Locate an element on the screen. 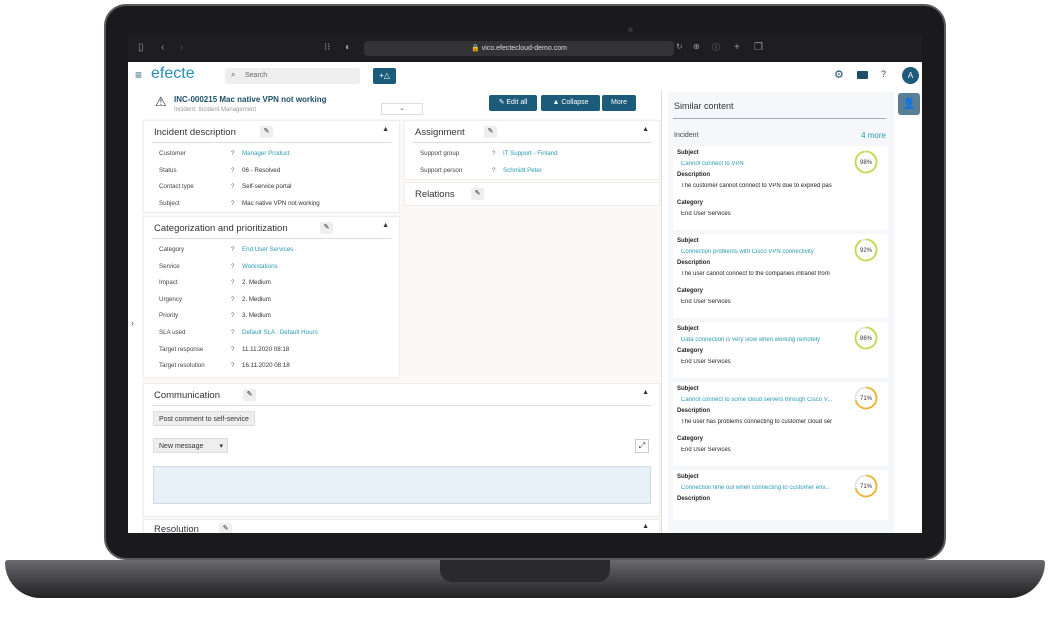  field-value: End User Services is located at coordinates (268, 249).